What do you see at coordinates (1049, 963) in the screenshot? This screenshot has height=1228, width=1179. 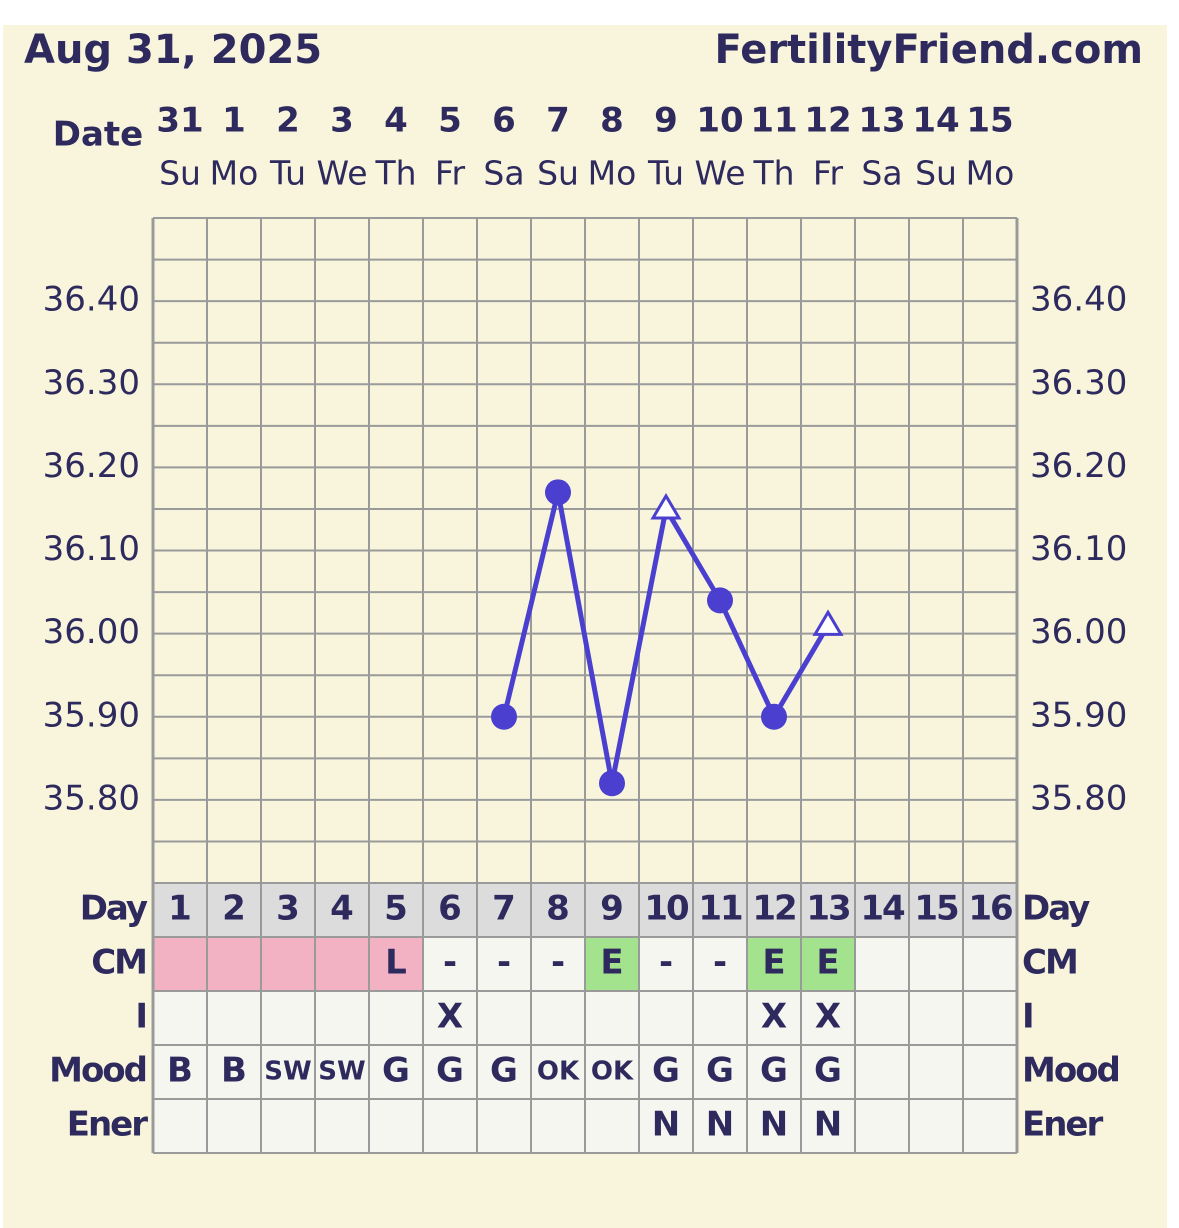 I see `row-label-right: CM` at bounding box center [1049, 963].